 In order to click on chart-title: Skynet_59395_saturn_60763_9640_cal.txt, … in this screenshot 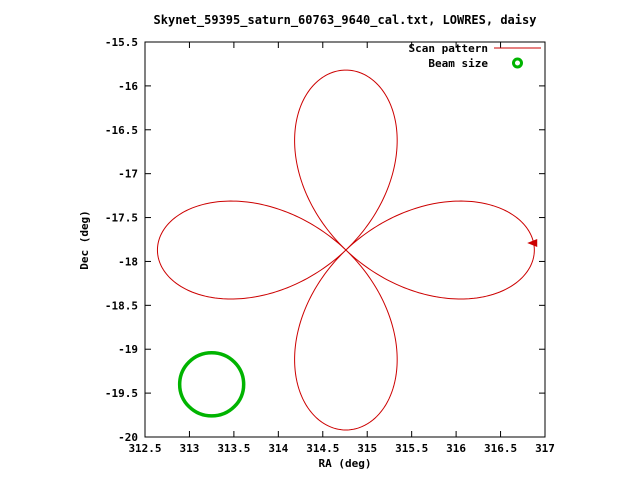, I will do `click(345, 20)`.